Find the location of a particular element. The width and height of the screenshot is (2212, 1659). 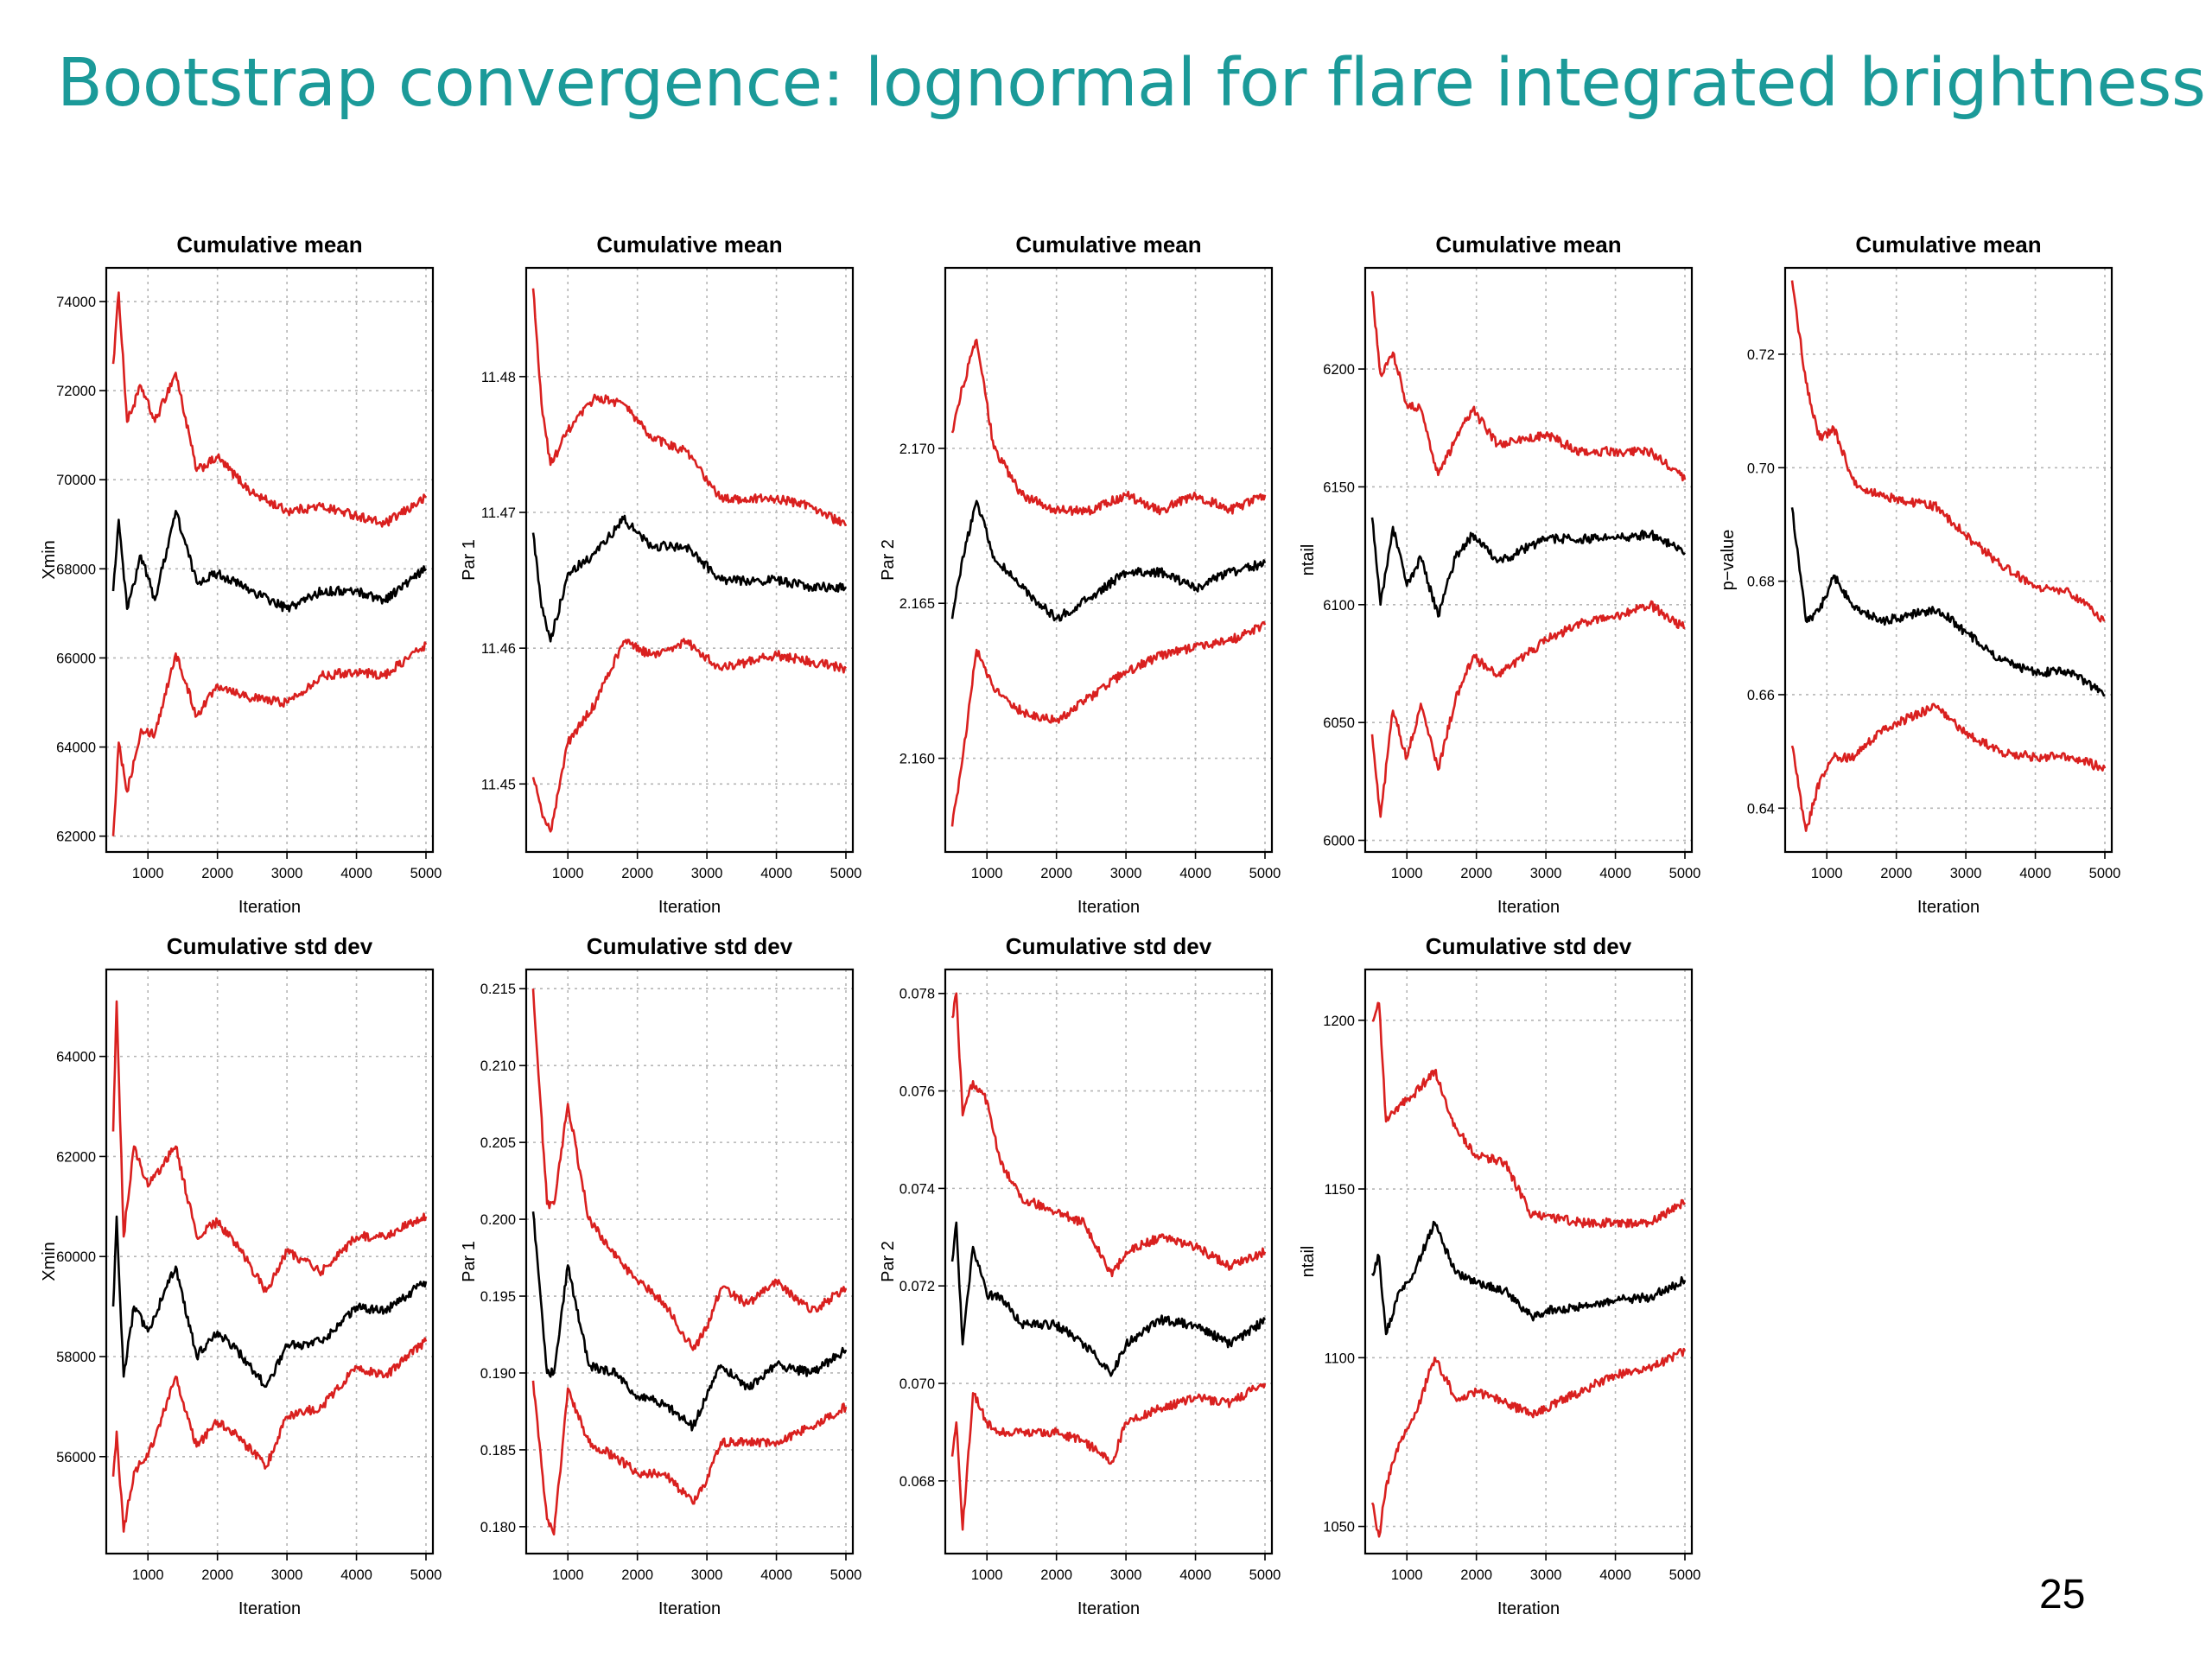

y-tick-label: 74000 is located at coordinates (76, 302).